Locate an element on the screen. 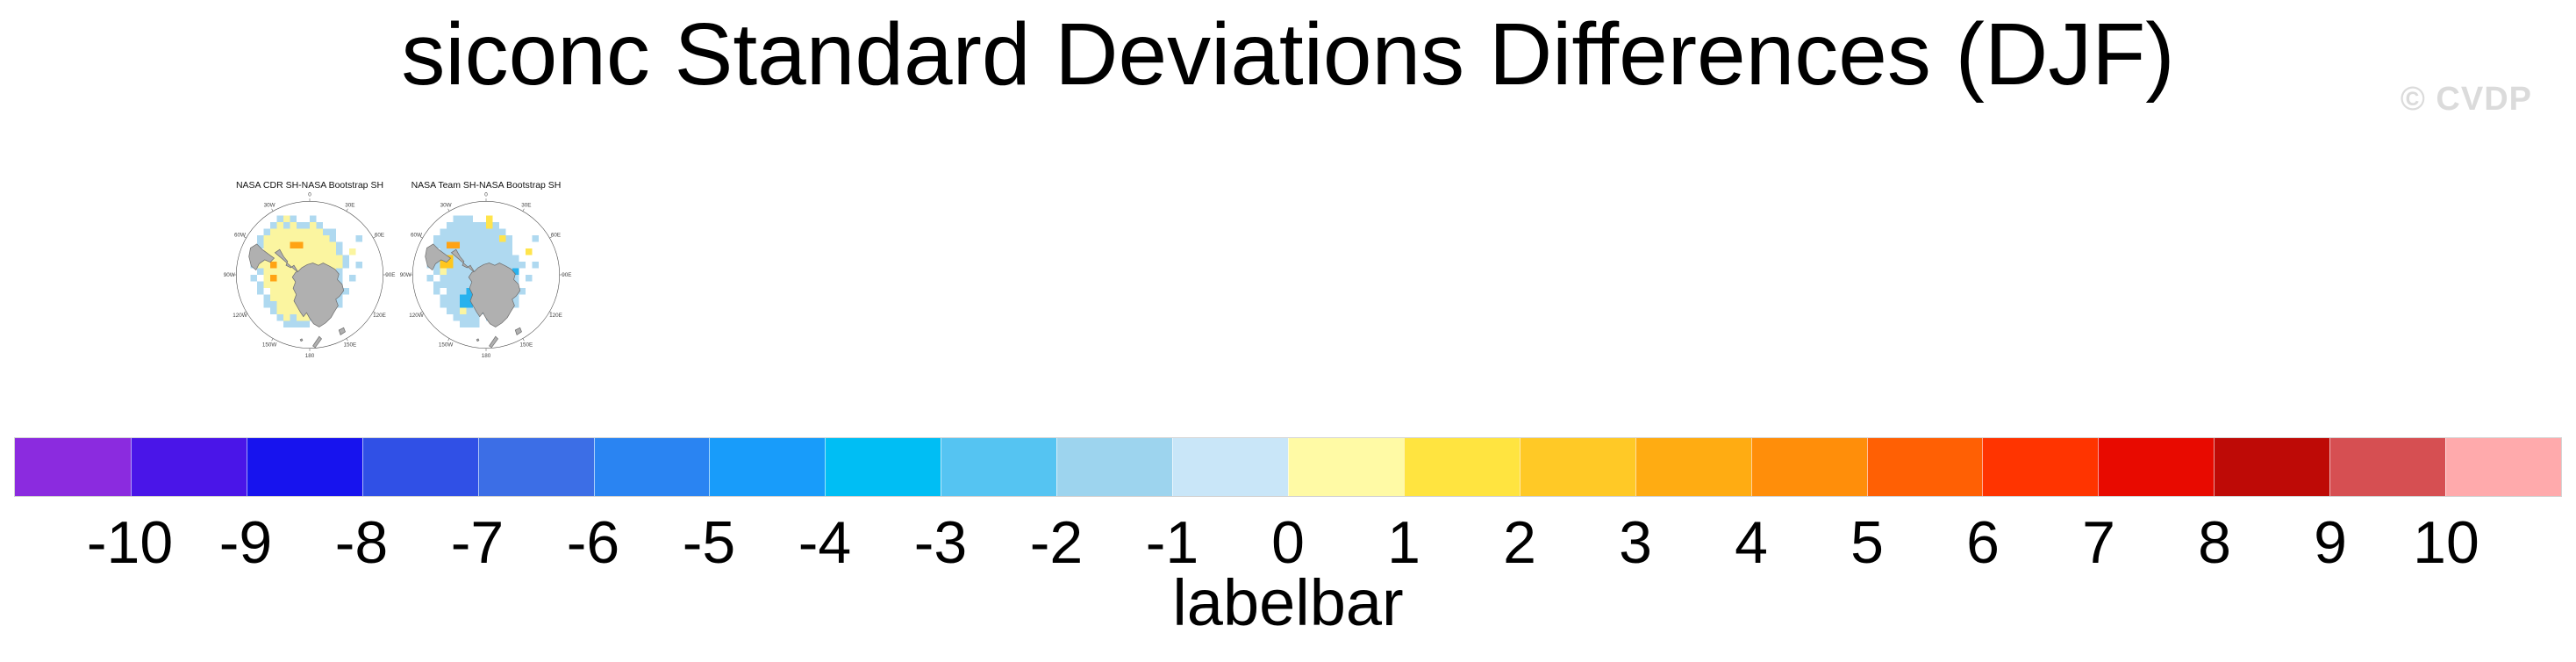 This screenshot has height=662, width=2576. labelbar-tick: 8 is located at coordinates (2214, 542).